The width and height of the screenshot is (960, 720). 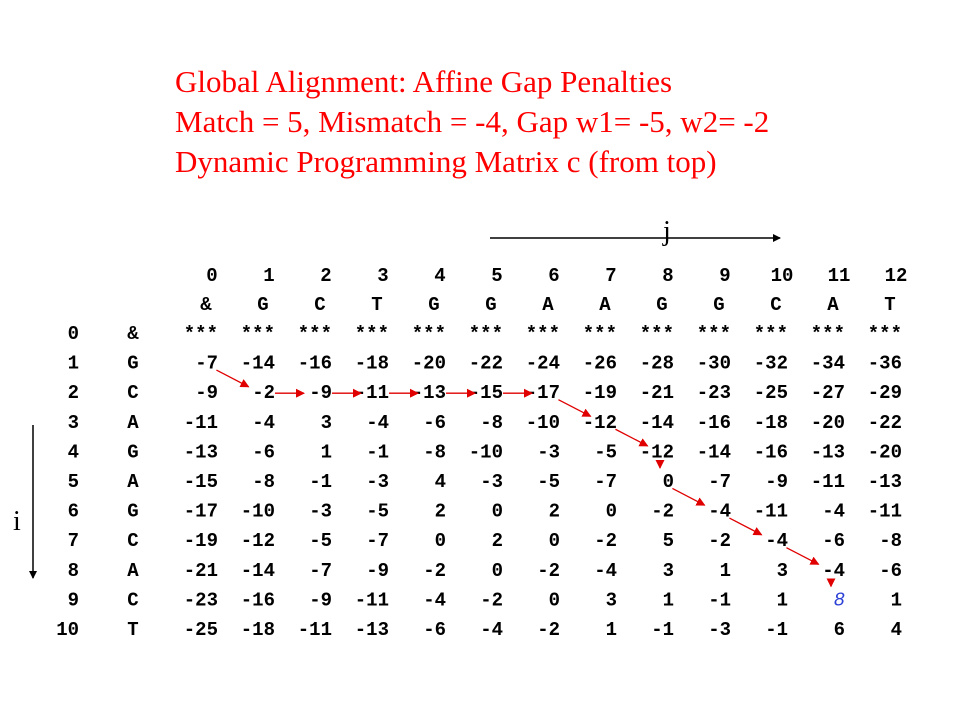 I want to click on row-index: 9, so click(x=73, y=600).